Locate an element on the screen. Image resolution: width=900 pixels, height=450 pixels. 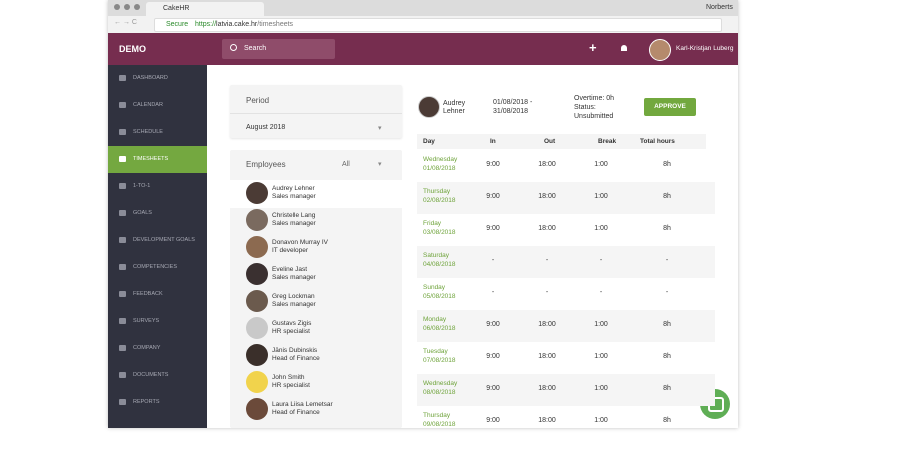
nav-item: TIMESHEETS is located at coordinates (151, 159).